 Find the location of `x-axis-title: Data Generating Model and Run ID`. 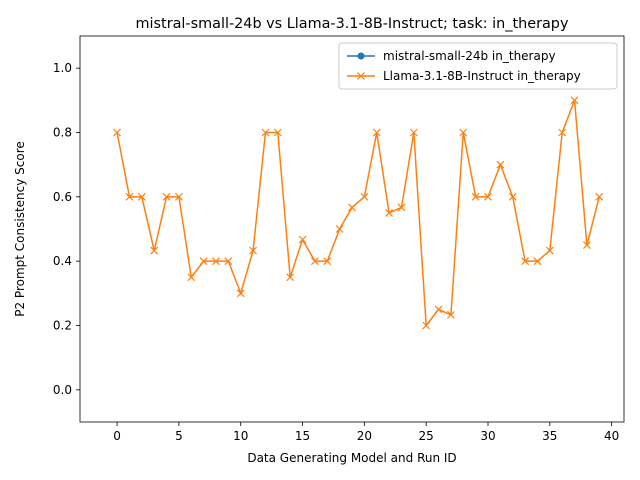

x-axis-title: Data Generating Model and Run ID is located at coordinates (351, 458).